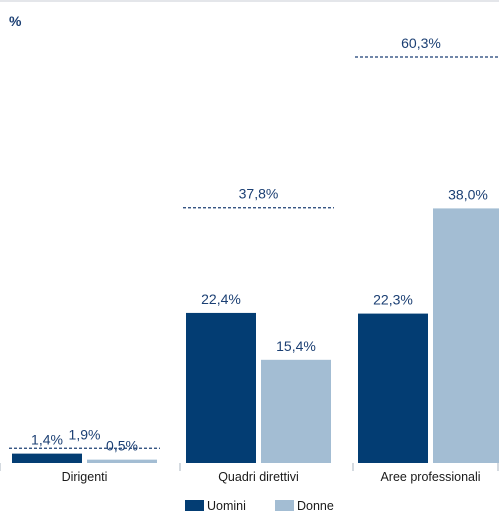  What do you see at coordinates (468, 194) in the screenshot?
I see `value-label-donne-2: 38,0%` at bounding box center [468, 194].